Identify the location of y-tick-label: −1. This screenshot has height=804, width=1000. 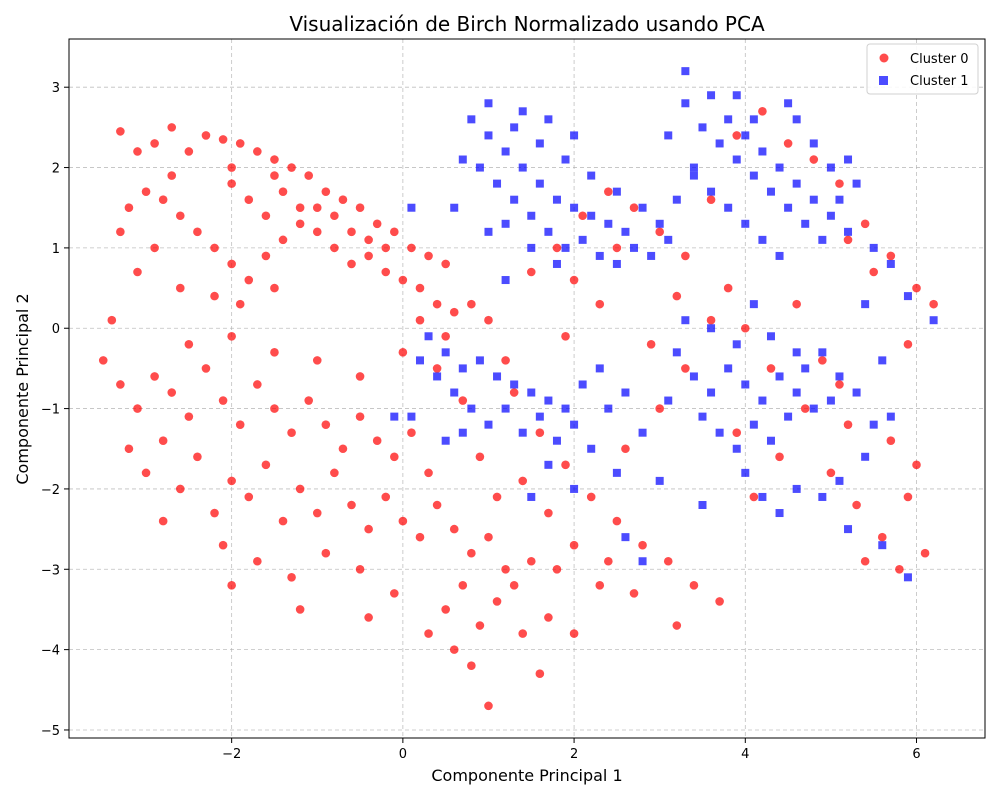
(50, 410).